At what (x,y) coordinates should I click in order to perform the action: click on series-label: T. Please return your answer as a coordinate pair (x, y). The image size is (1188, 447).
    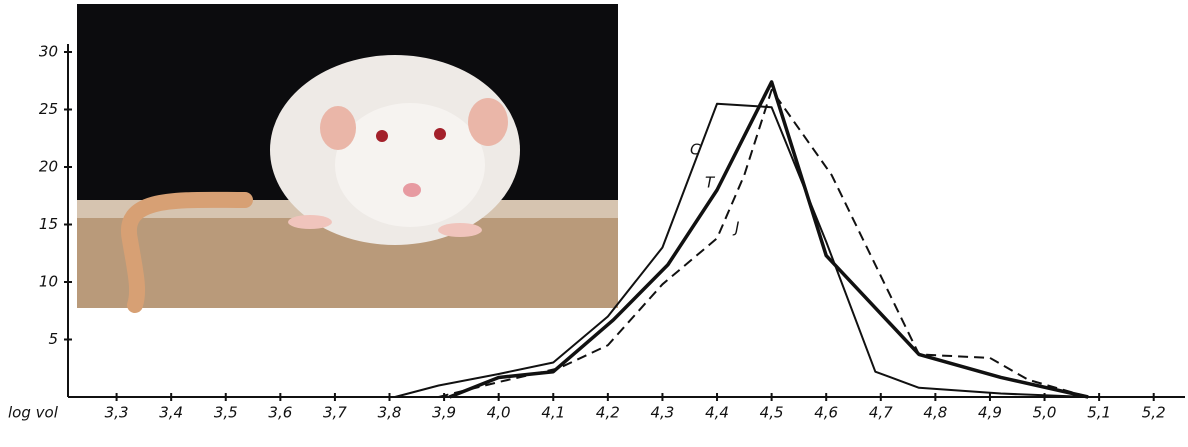
    Looking at the image, I should click on (710, 183).